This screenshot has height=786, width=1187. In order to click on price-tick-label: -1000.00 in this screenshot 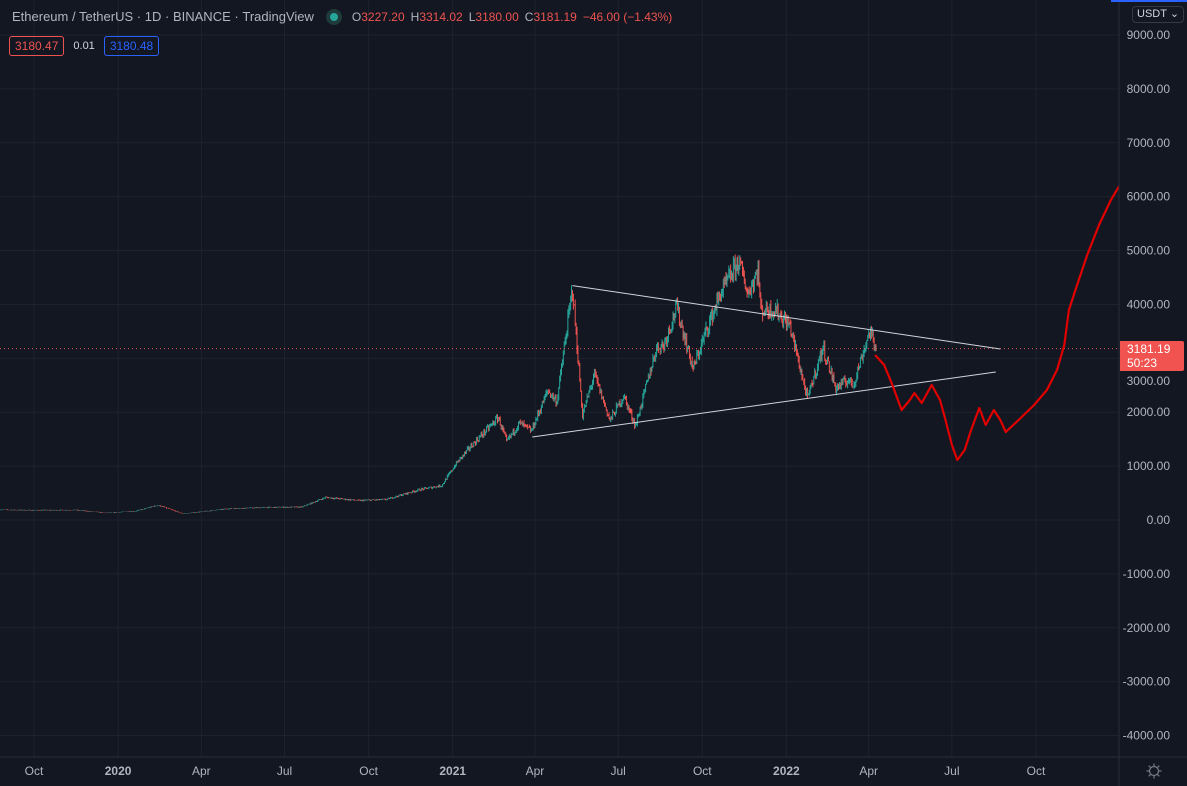, I will do `click(1147, 574)`.